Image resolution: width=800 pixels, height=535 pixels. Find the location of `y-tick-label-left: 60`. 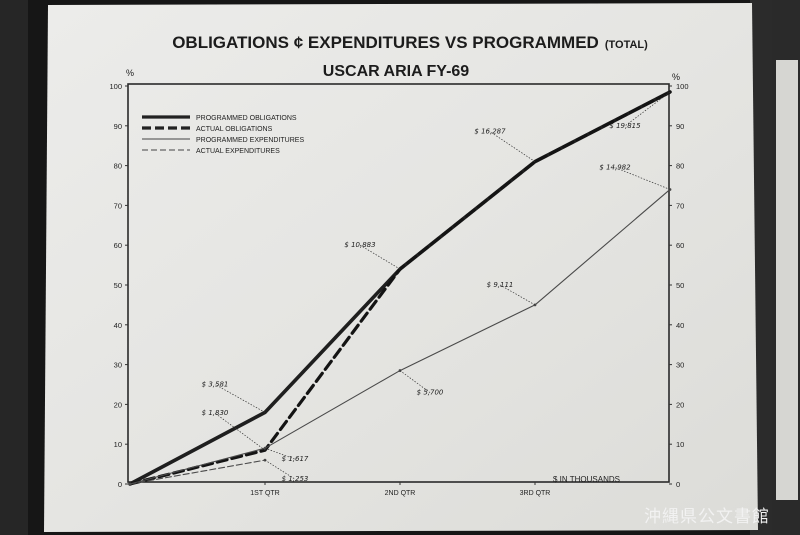

y-tick-label-left: 60 is located at coordinates (118, 245).